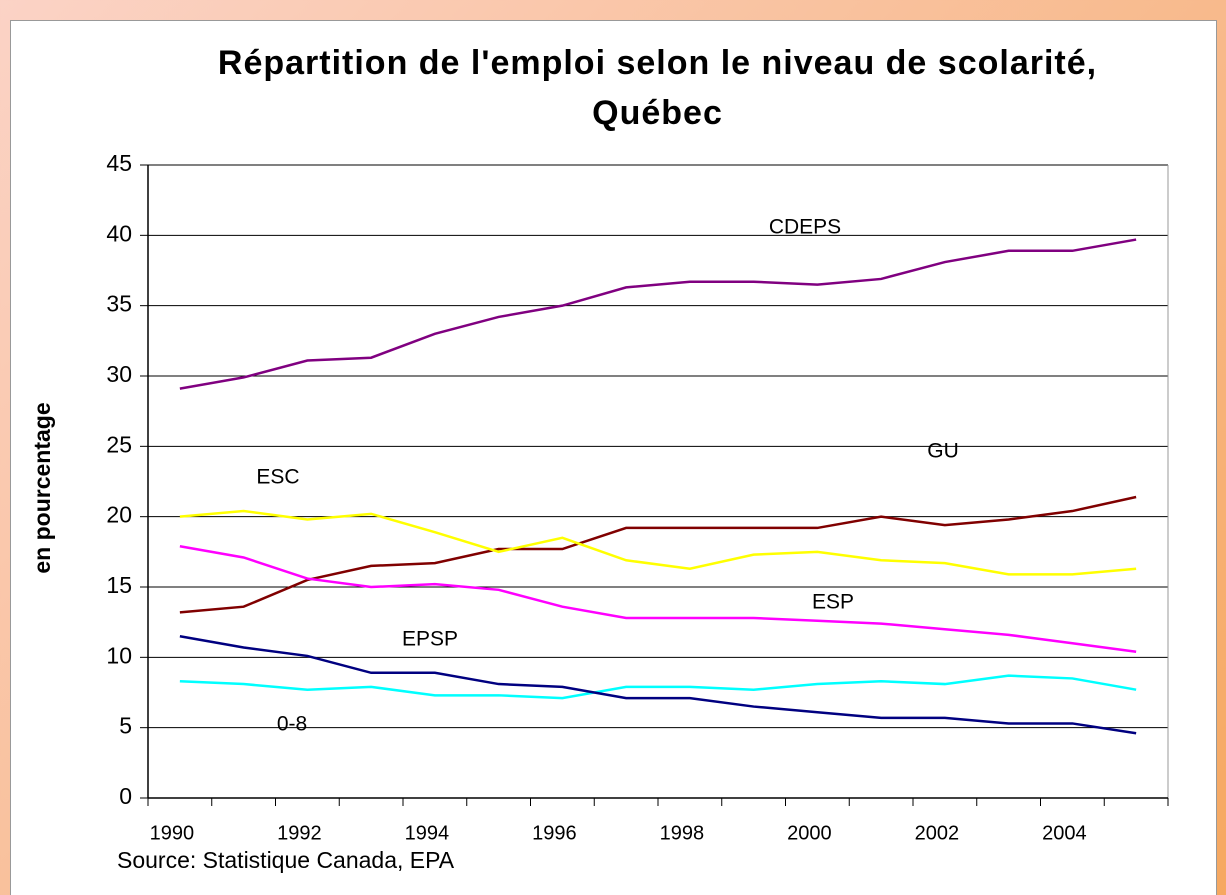 The width and height of the screenshot is (1226, 895). What do you see at coordinates (833, 602) in the screenshot?
I see `series-label: ESP` at bounding box center [833, 602].